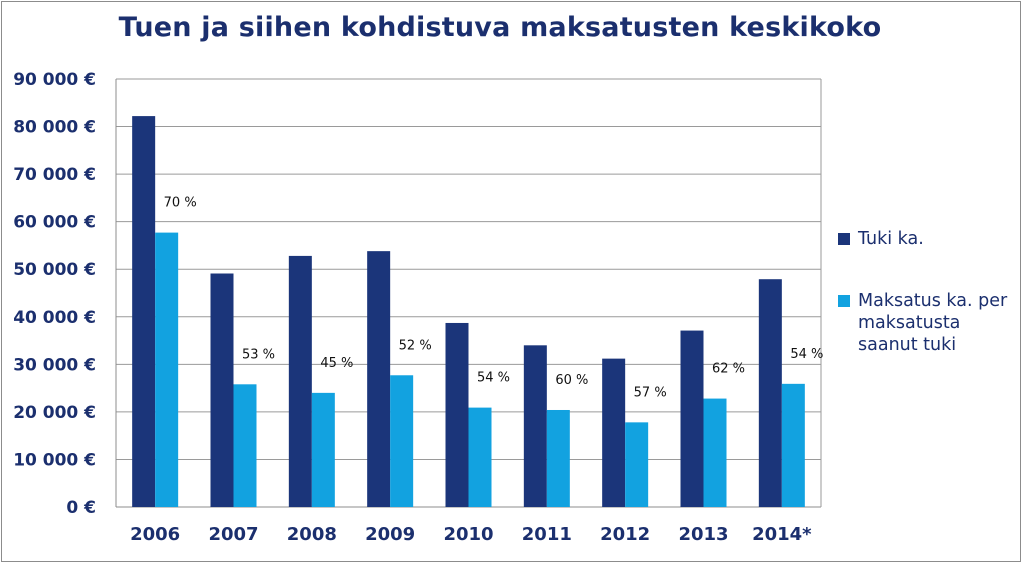  What do you see at coordinates (390, 534) in the screenshot?
I see `x-tick-label: 2009` at bounding box center [390, 534].